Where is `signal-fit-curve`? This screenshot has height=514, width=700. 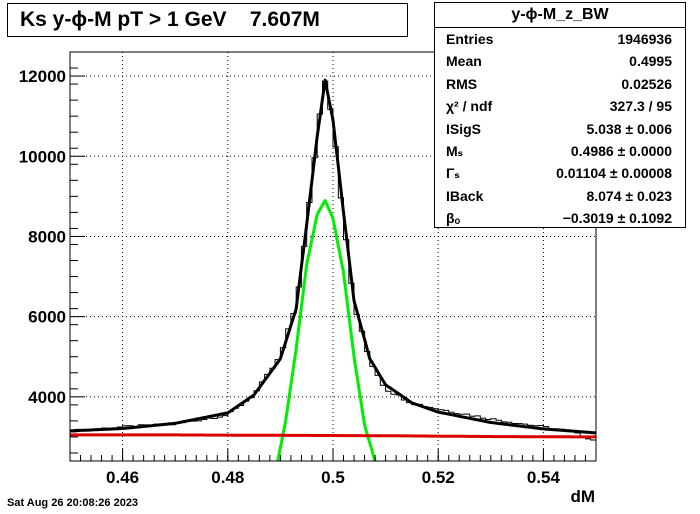 signal-fit-curve is located at coordinates (326, 330).